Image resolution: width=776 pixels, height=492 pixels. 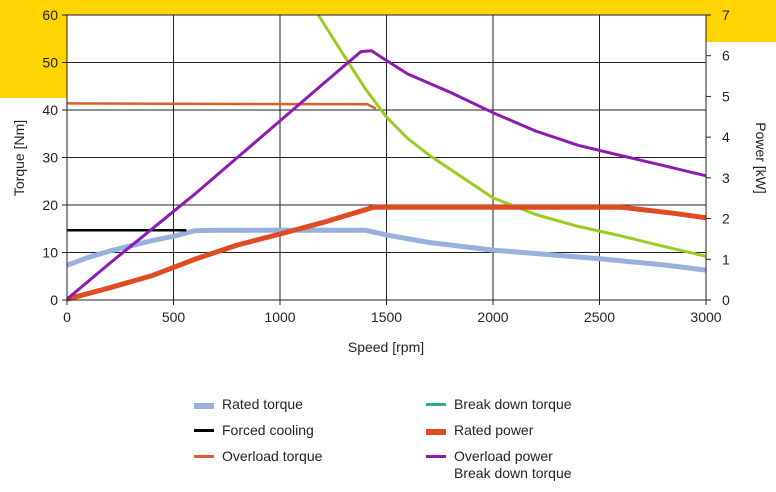 I want to click on y-right-tick-label: 2, so click(x=726, y=219).